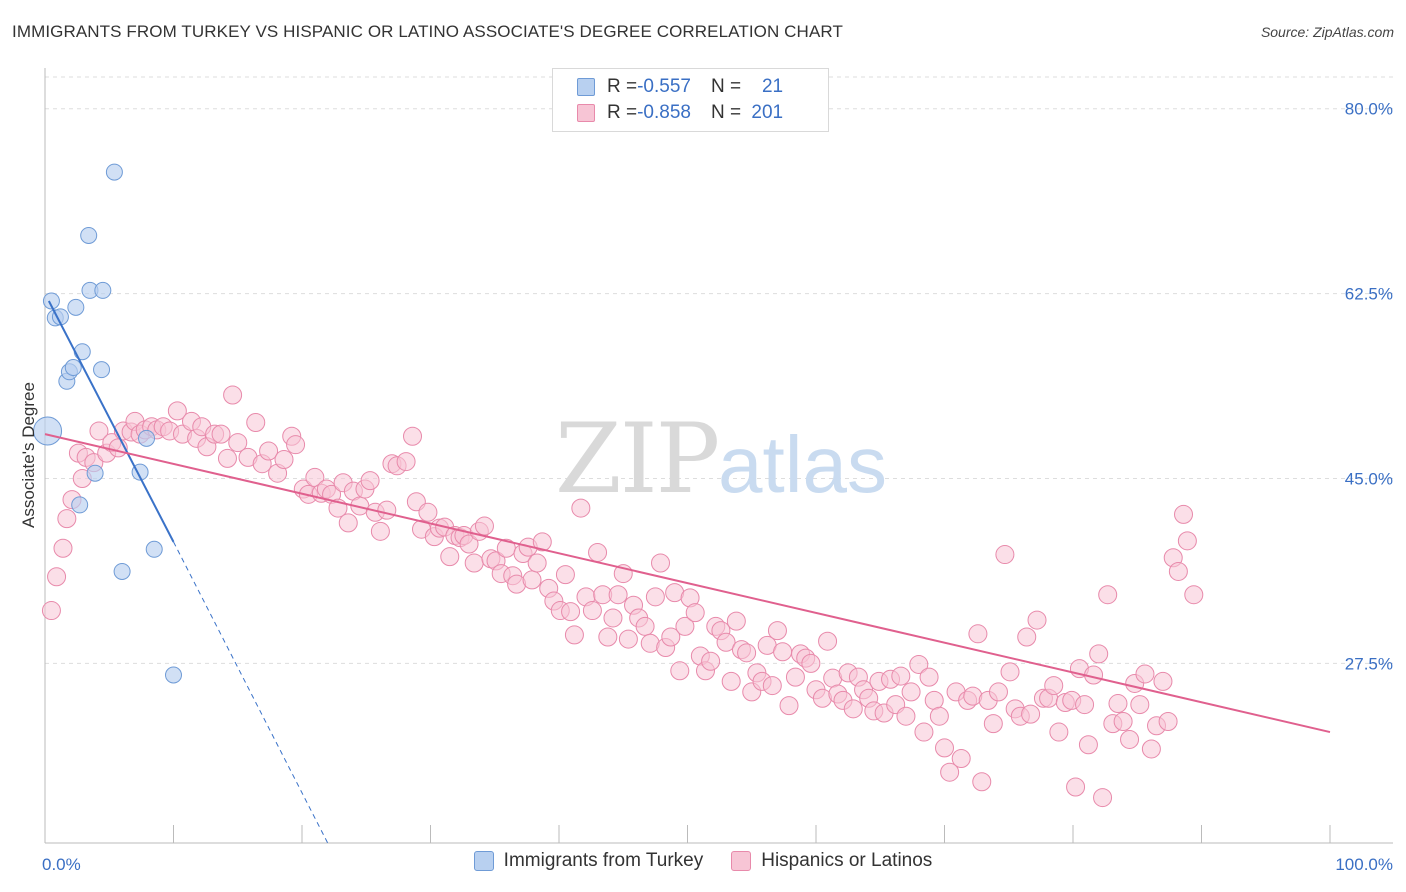 The height and width of the screenshot is (892, 1406). What do you see at coordinates (847, 860) in the screenshot?
I see `bottom-legend-label-hispanics: Hispanics or Latinos` at bounding box center [847, 860].